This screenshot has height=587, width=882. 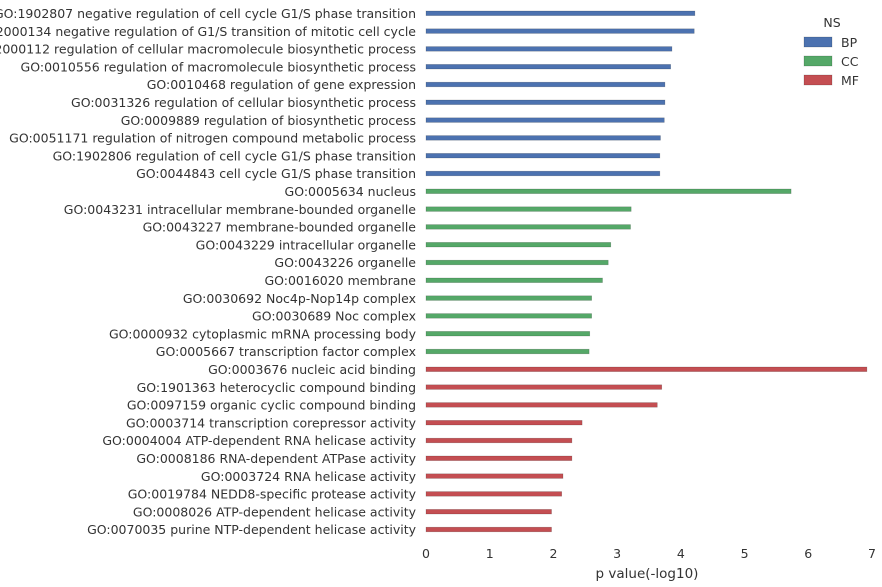 I want to click on category-label: GO:0030692 Noc4p-Nop14p complex, so click(x=299, y=298).